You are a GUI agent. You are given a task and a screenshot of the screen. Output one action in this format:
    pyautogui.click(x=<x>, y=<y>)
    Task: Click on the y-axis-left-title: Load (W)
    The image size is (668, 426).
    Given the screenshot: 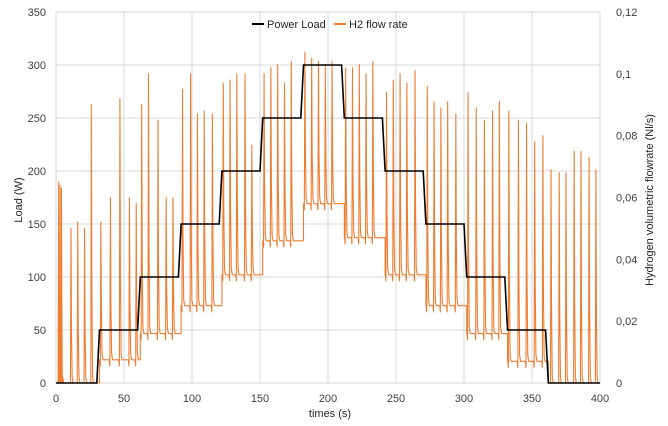 What is the action you would take?
    pyautogui.click(x=19, y=199)
    